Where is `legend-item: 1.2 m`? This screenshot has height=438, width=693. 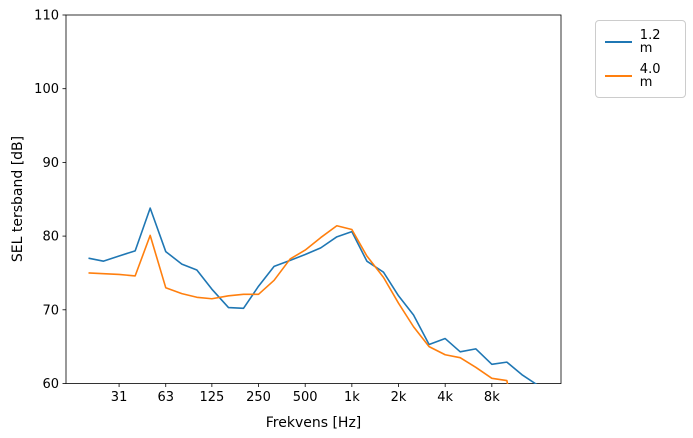 legend-item: 1.2 m is located at coordinates (641, 42).